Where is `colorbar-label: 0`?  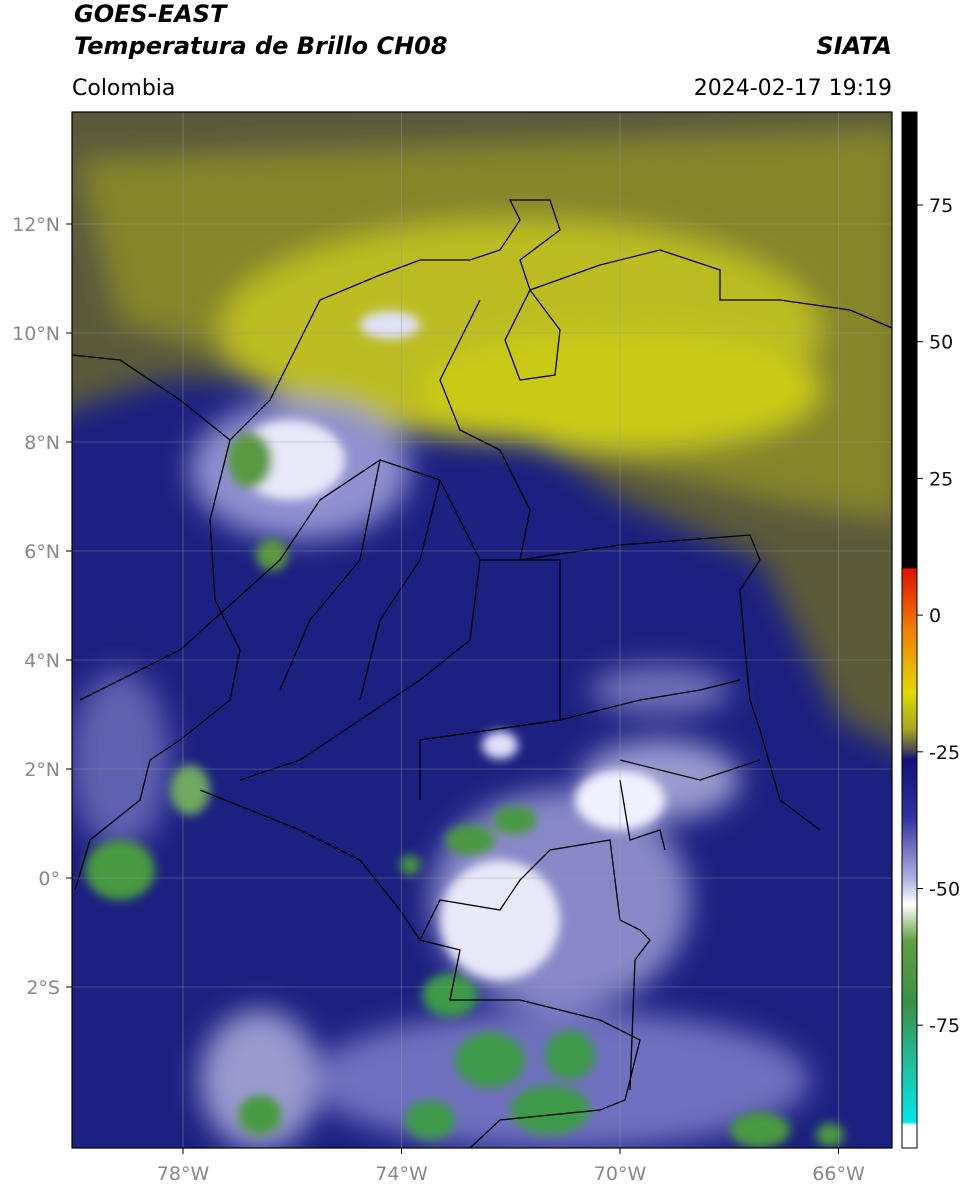
colorbar-label: 0 is located at coordinates (935, 616).